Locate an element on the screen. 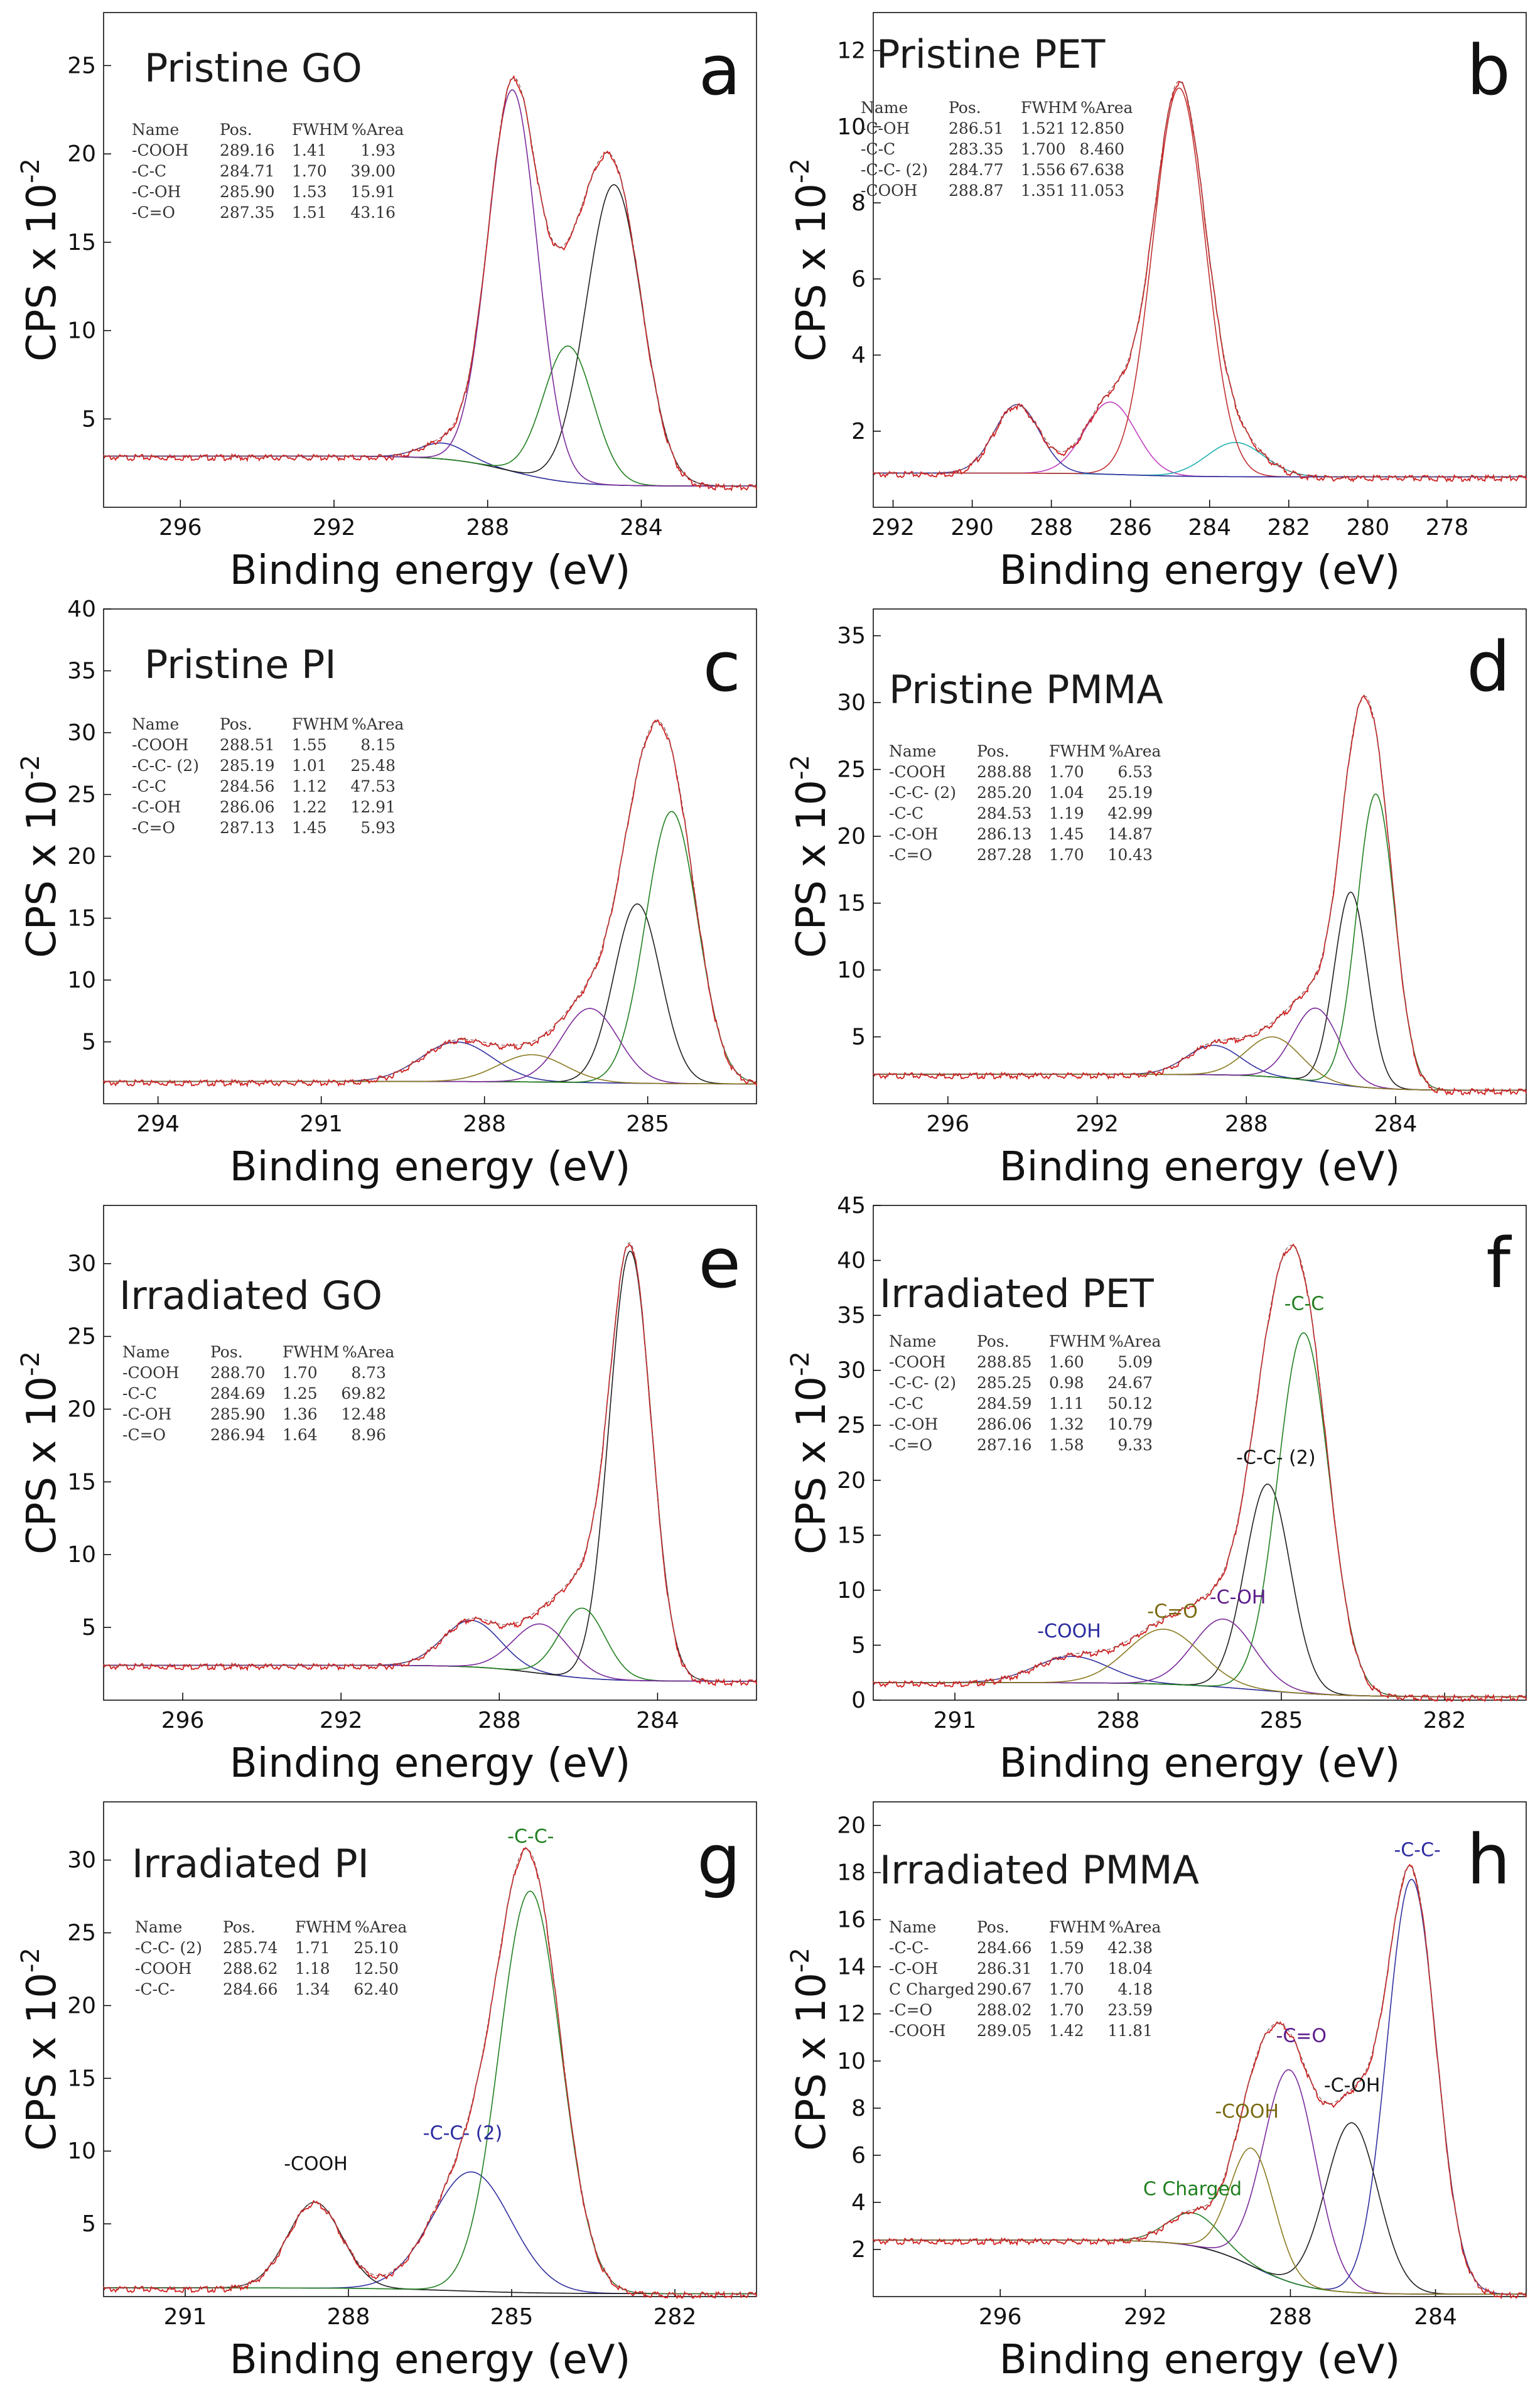  table-cell-area: 8.73 is located at coordinates (369, 1373).